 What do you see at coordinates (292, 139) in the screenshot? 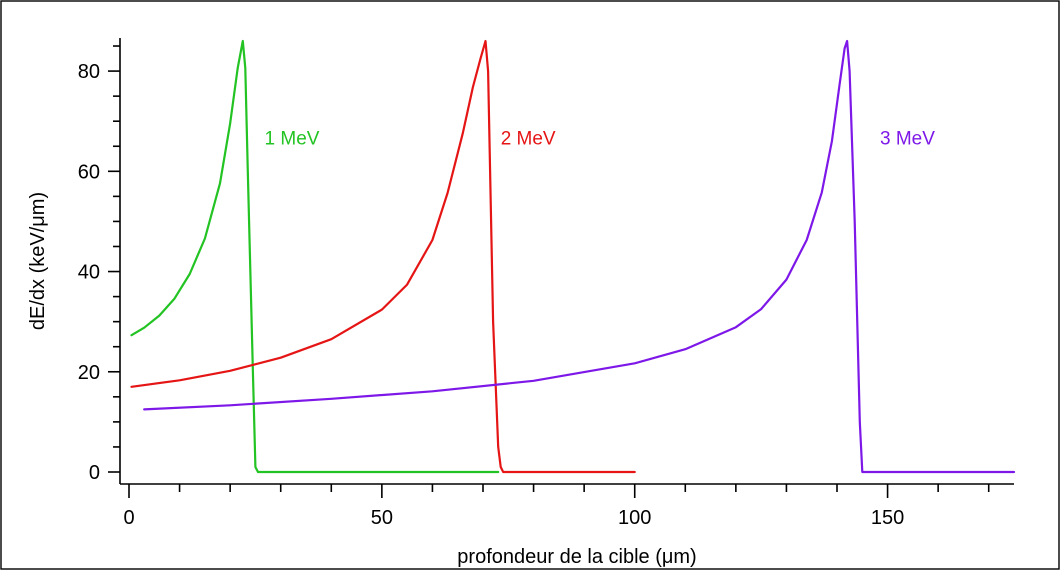
I see `series-label: 1 MeV` at bounding box center [292, 139].